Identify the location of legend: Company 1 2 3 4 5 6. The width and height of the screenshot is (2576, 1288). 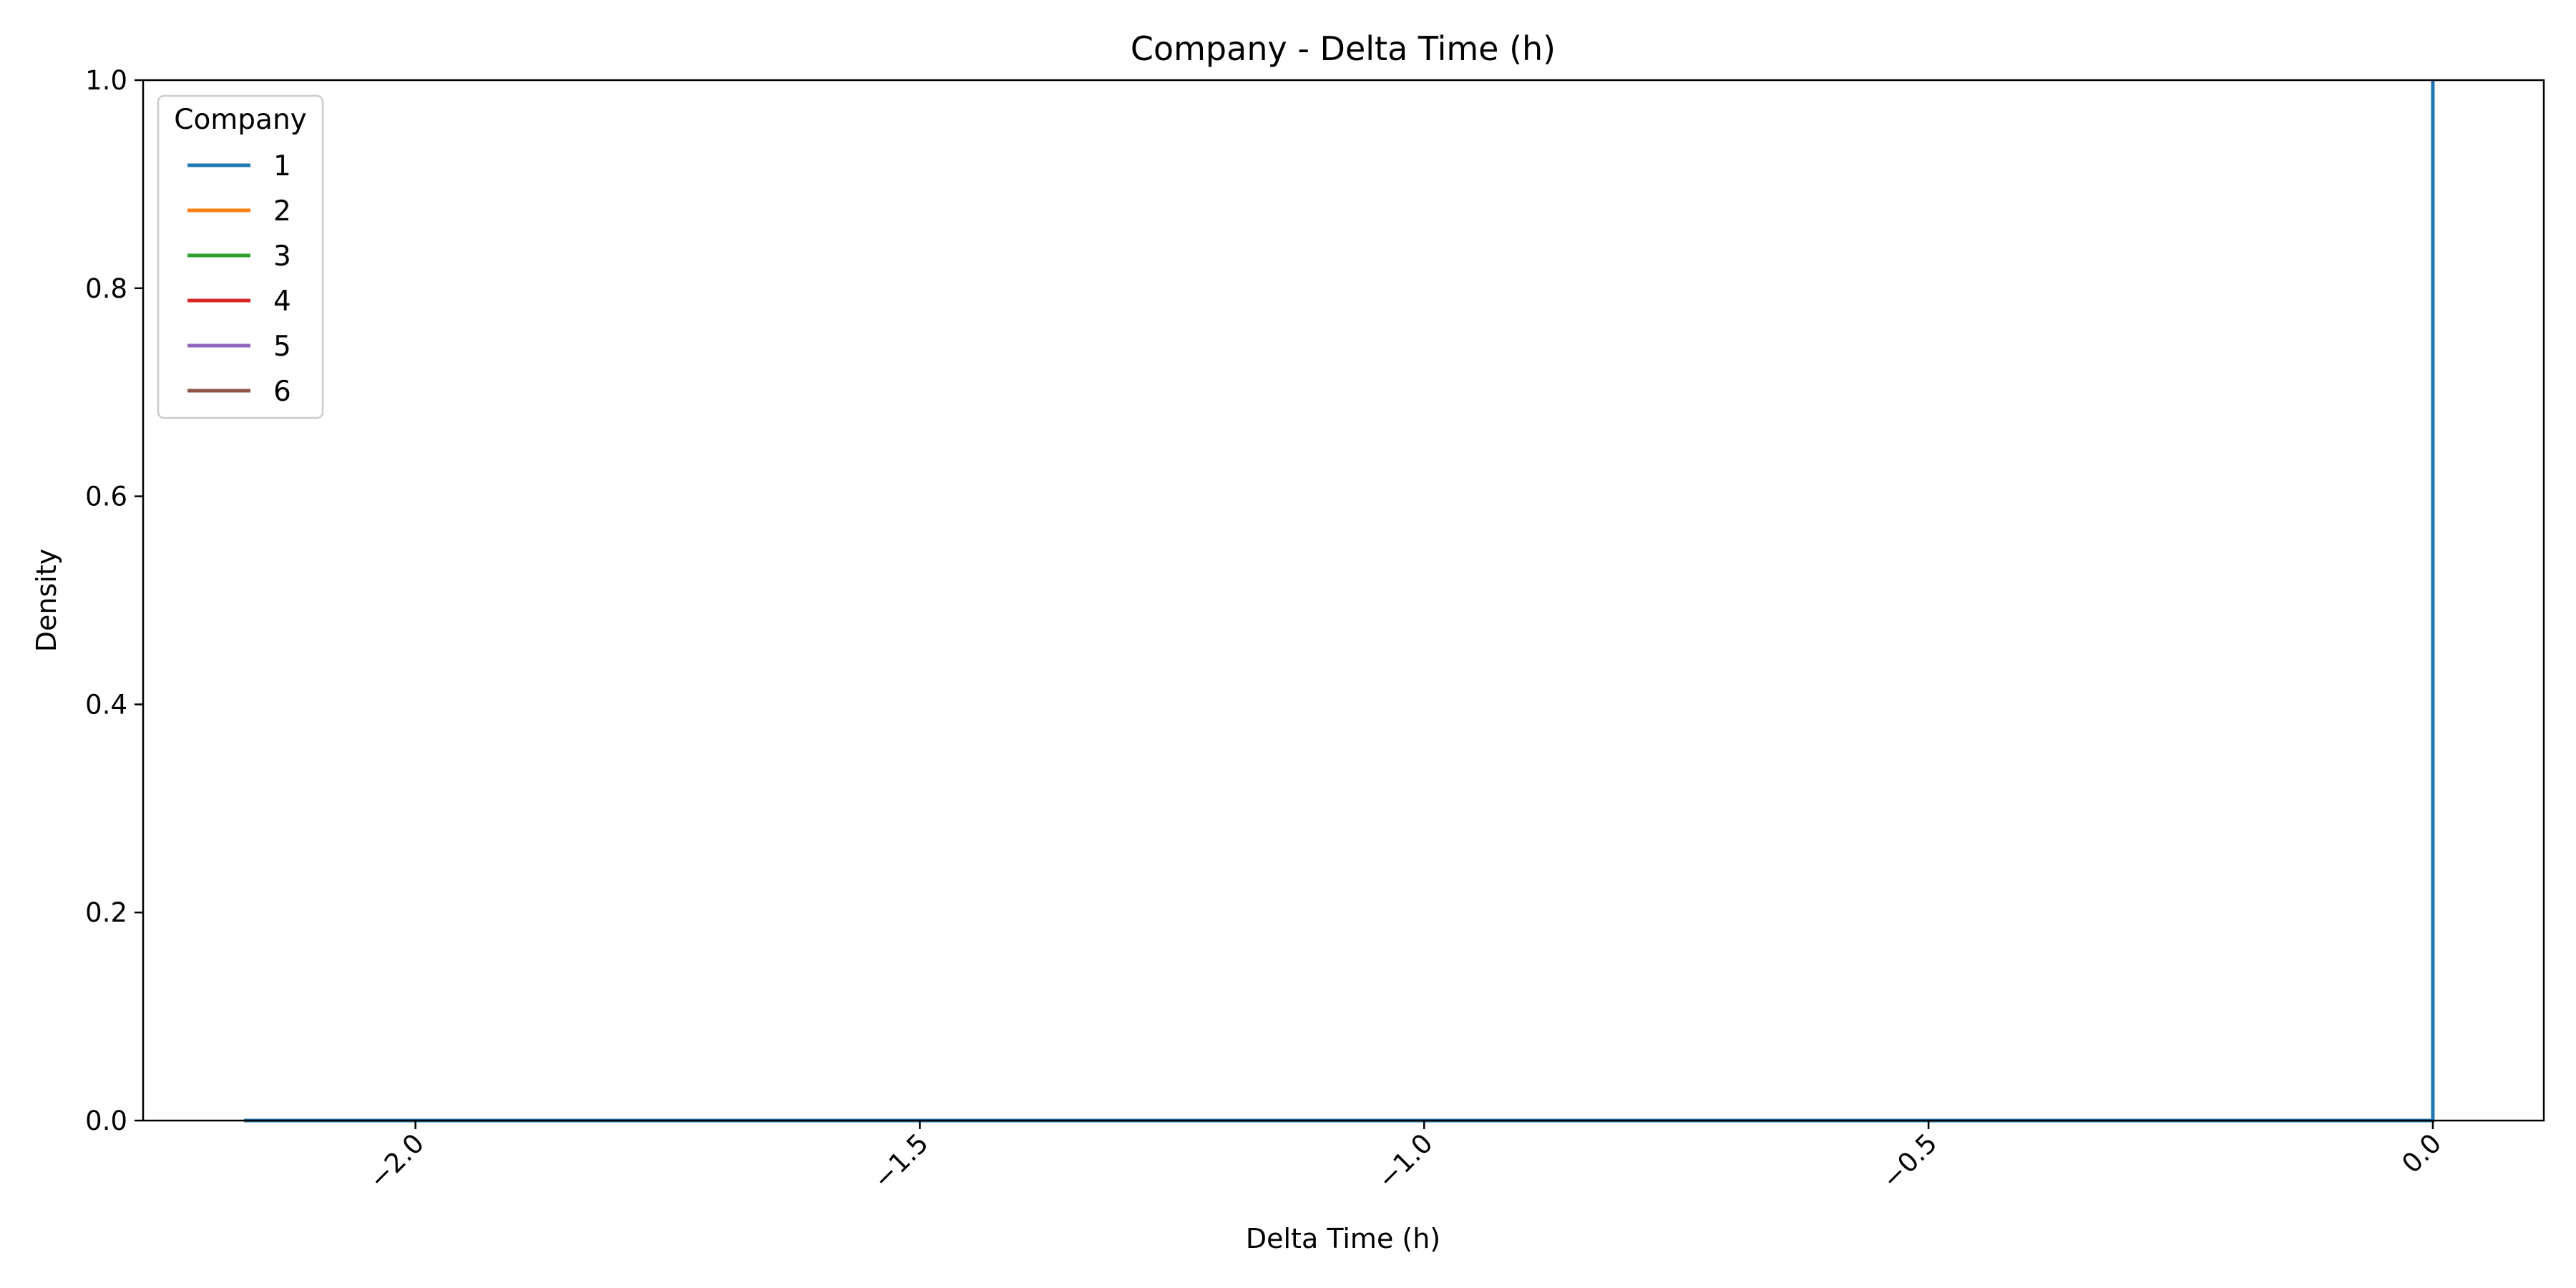
(240, 256).